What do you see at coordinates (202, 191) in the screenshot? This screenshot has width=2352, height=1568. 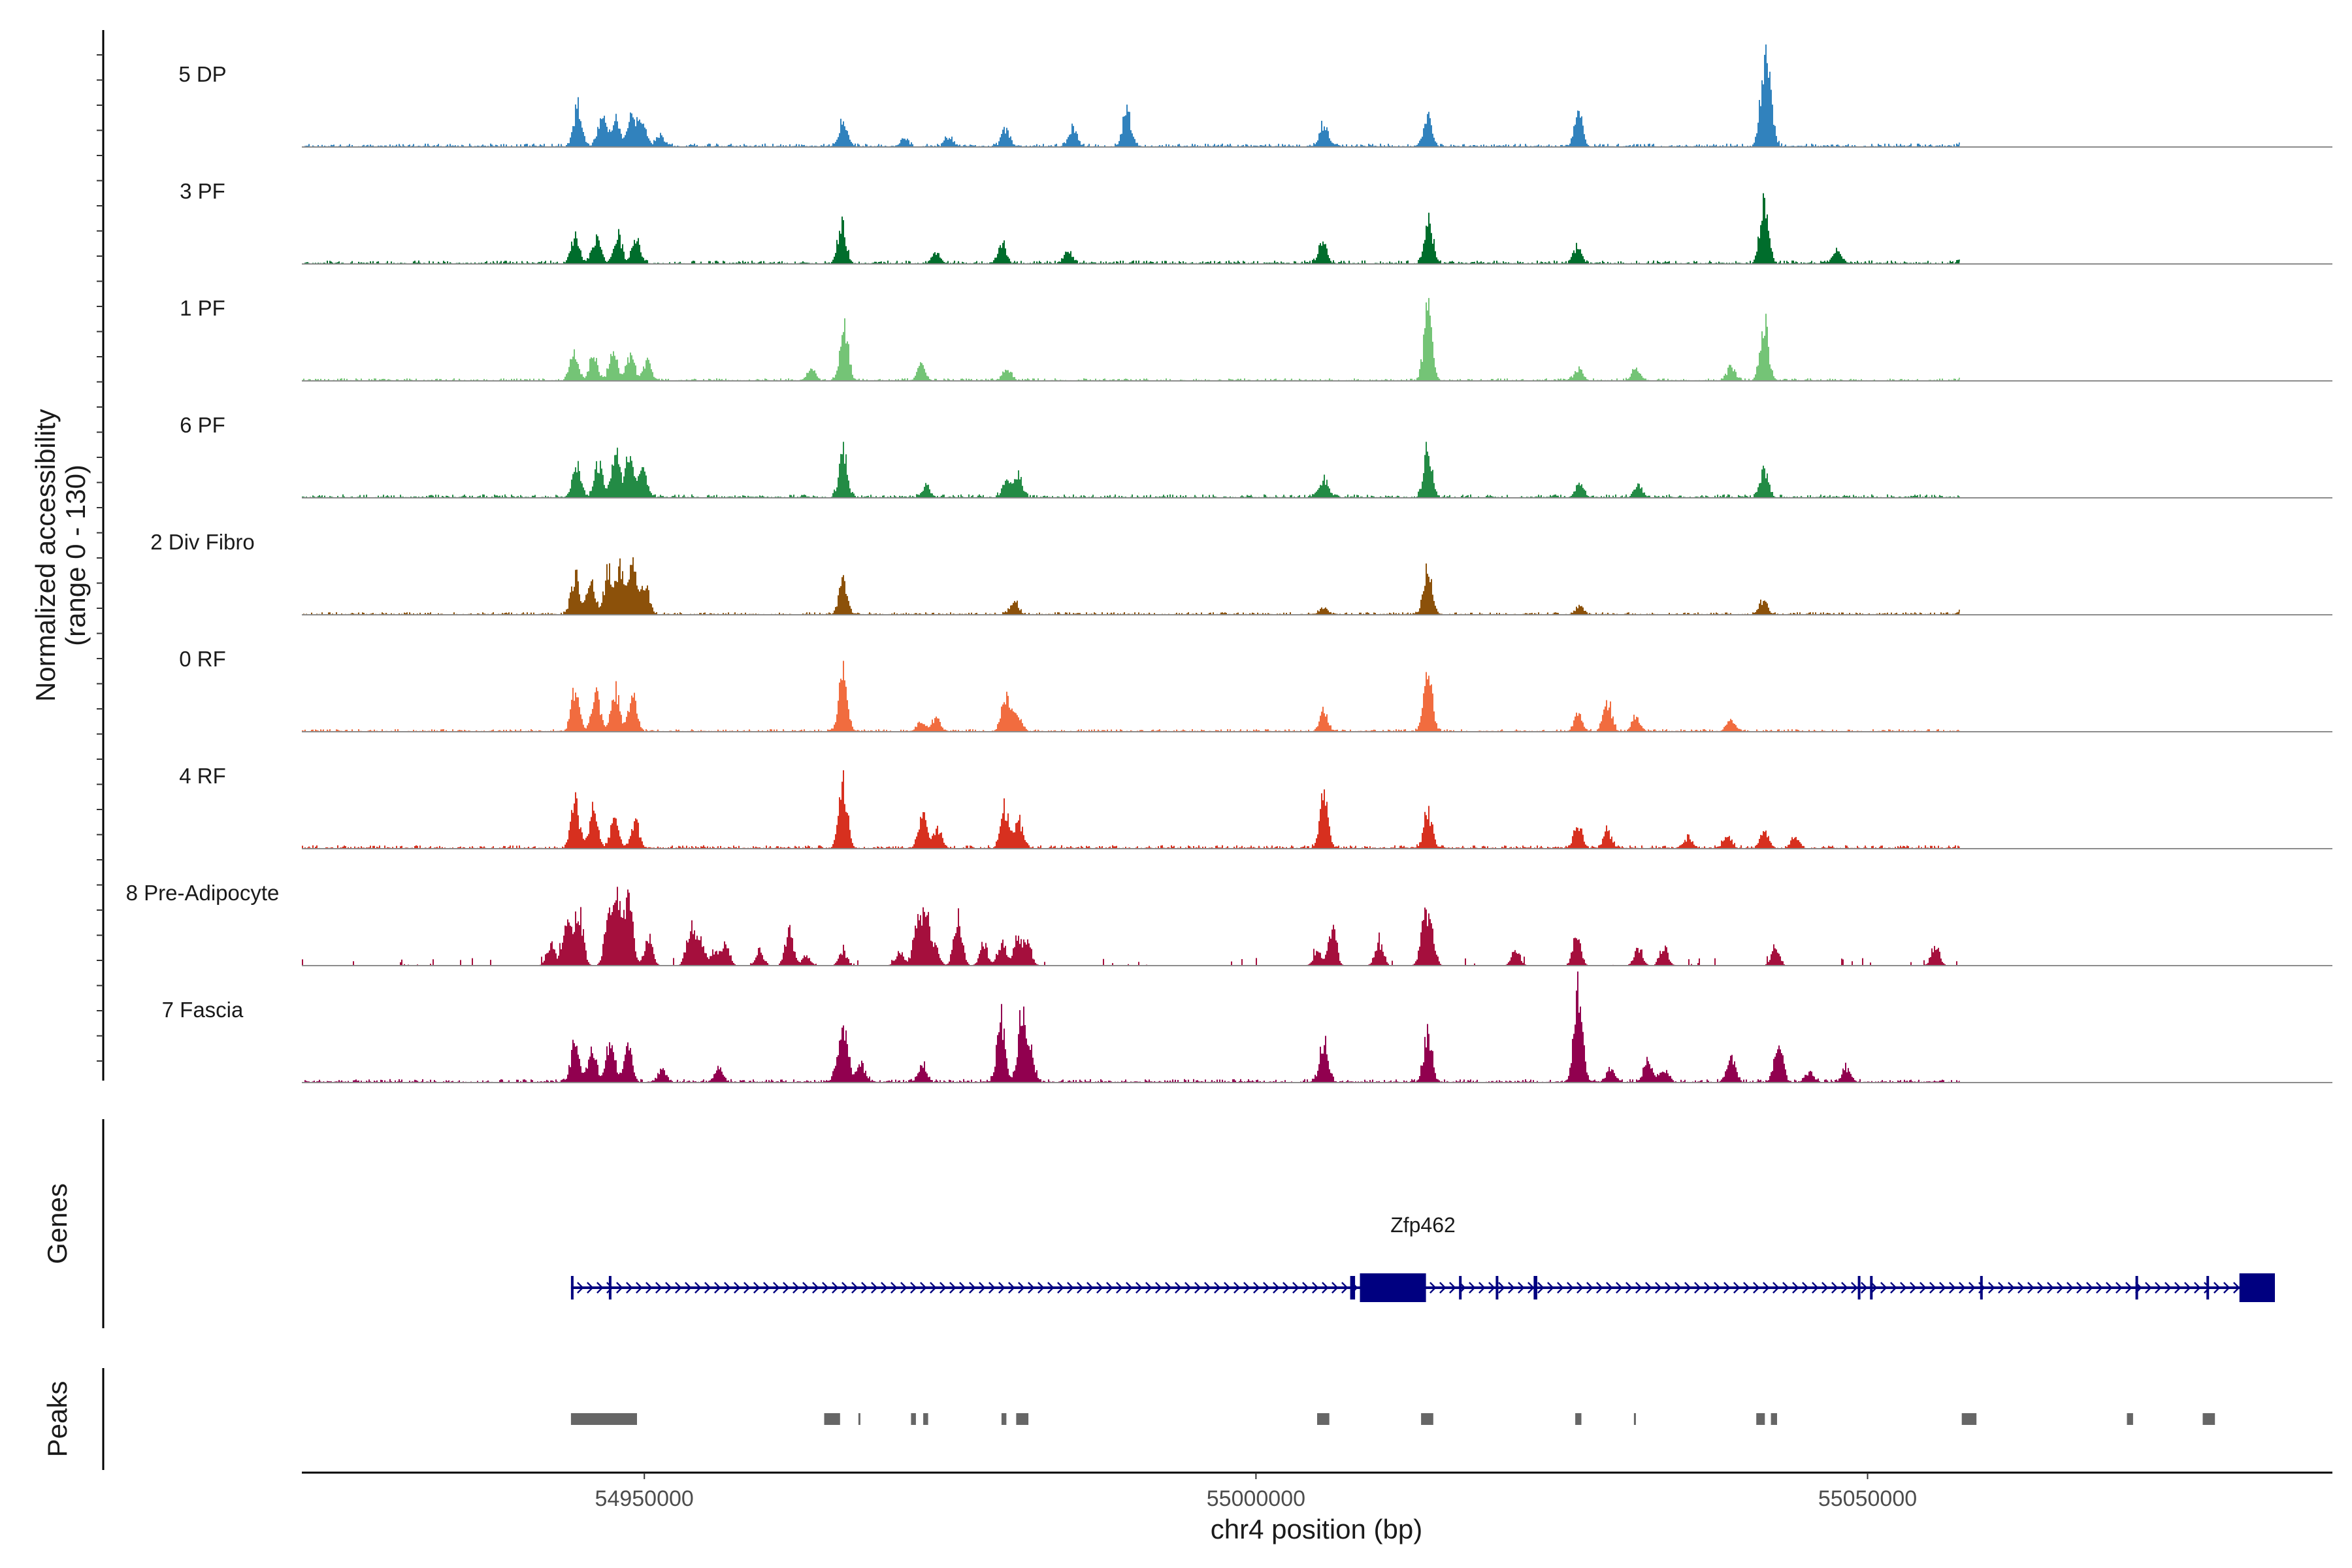 I see `group-label: 3 PF` at bounding box center [202, 191].